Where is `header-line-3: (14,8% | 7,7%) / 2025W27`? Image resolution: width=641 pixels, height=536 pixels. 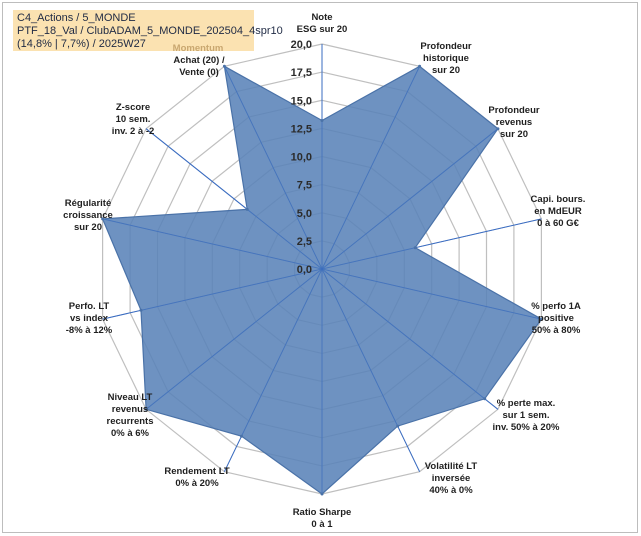 header-line-3: (14,8% | 7,7%) / 2025W27 is located at coordinates (81, 44).